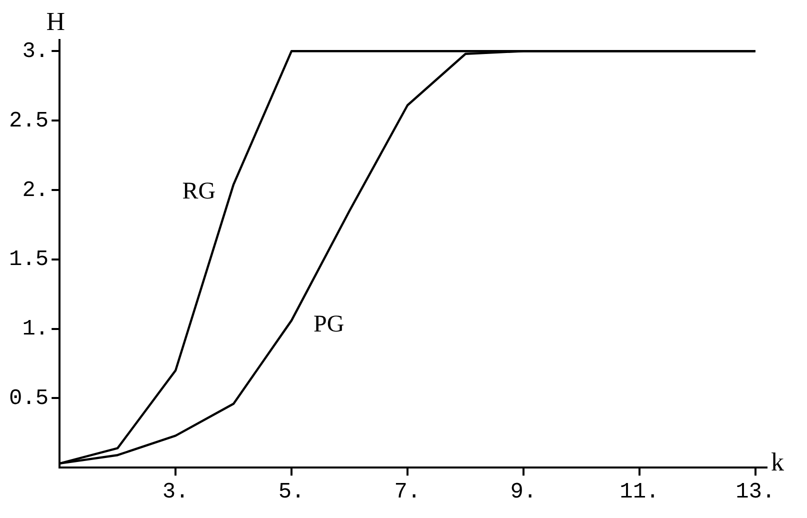 This screenshot has width=807, height=518. What do you see at coordinates (35, 329) in the screenshot?
I see `y-tick-label: 1.` at bounding box center [35, 329].